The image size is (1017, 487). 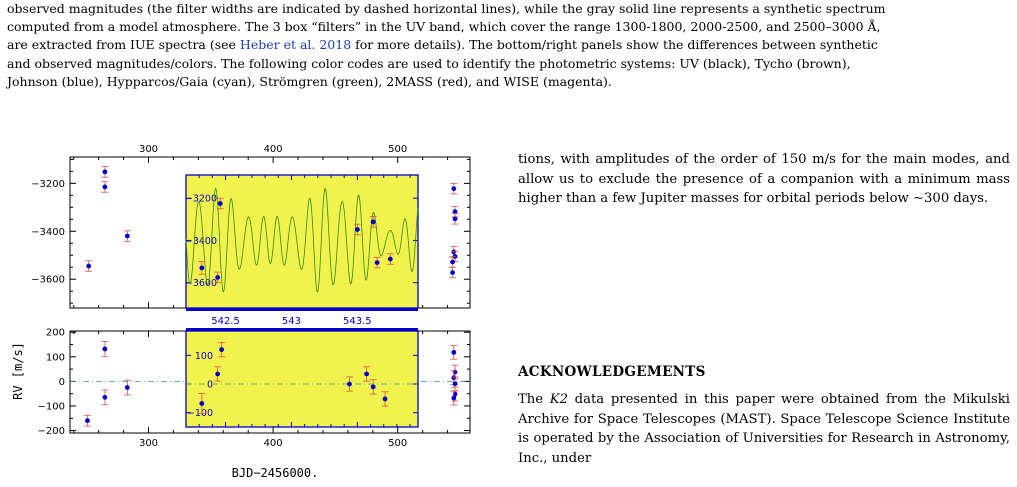 I want to click on y-tick-label: 100, so click(x=55, y=357).